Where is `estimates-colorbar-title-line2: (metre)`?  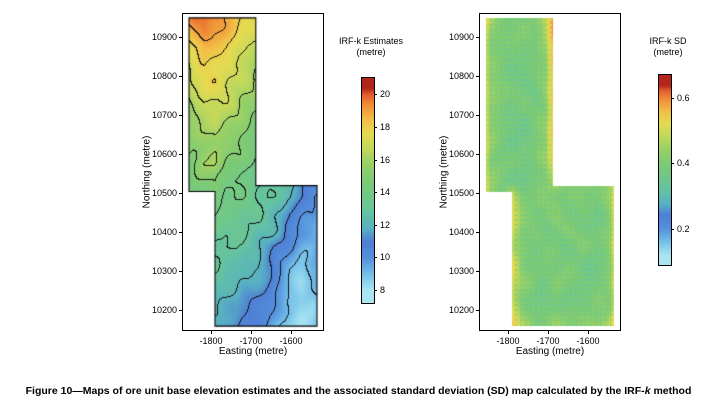 estimates-colorbar-title-line2: (metre) is located at coordinates (371, 52).